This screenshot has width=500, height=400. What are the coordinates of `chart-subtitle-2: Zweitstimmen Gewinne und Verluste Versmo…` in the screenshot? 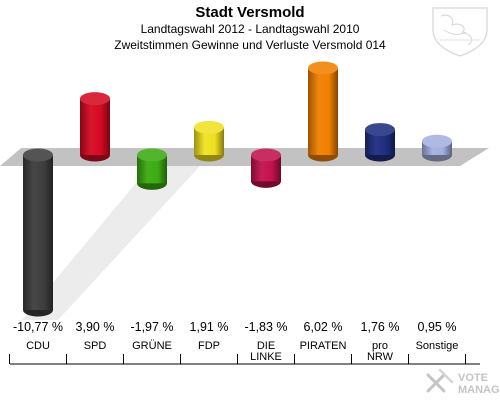 It's located at (250, 45).